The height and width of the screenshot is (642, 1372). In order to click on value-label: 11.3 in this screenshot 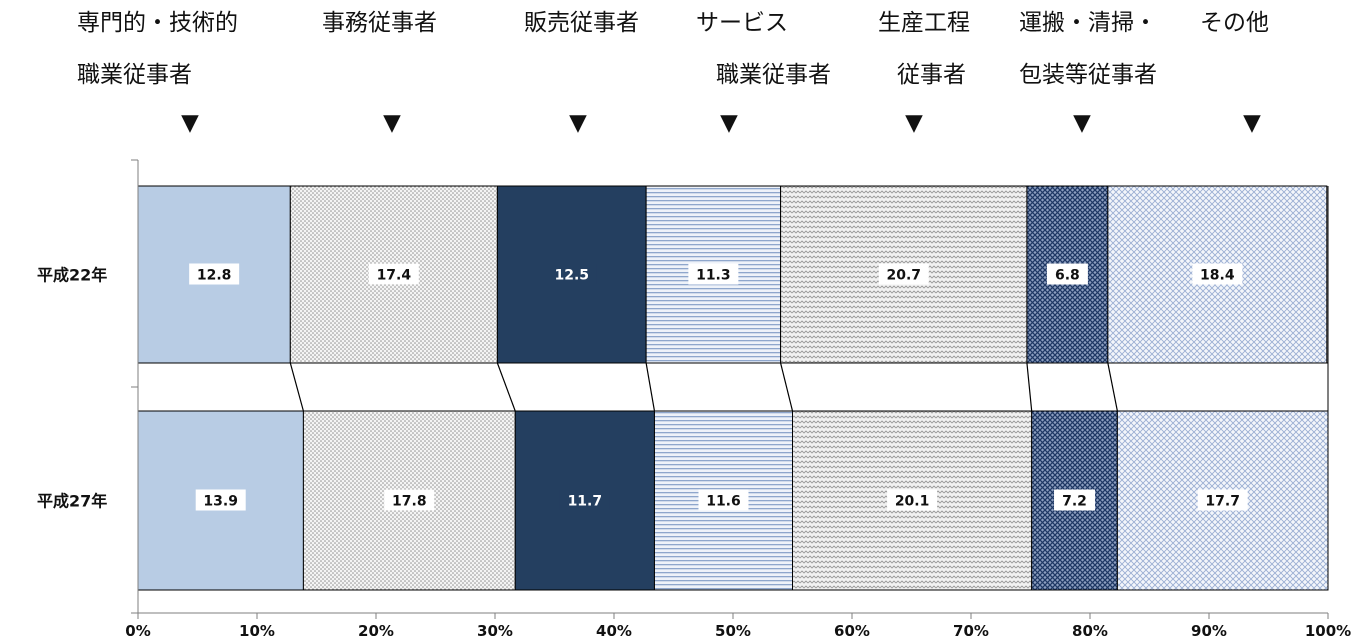, I will do `click(713, 276)`.